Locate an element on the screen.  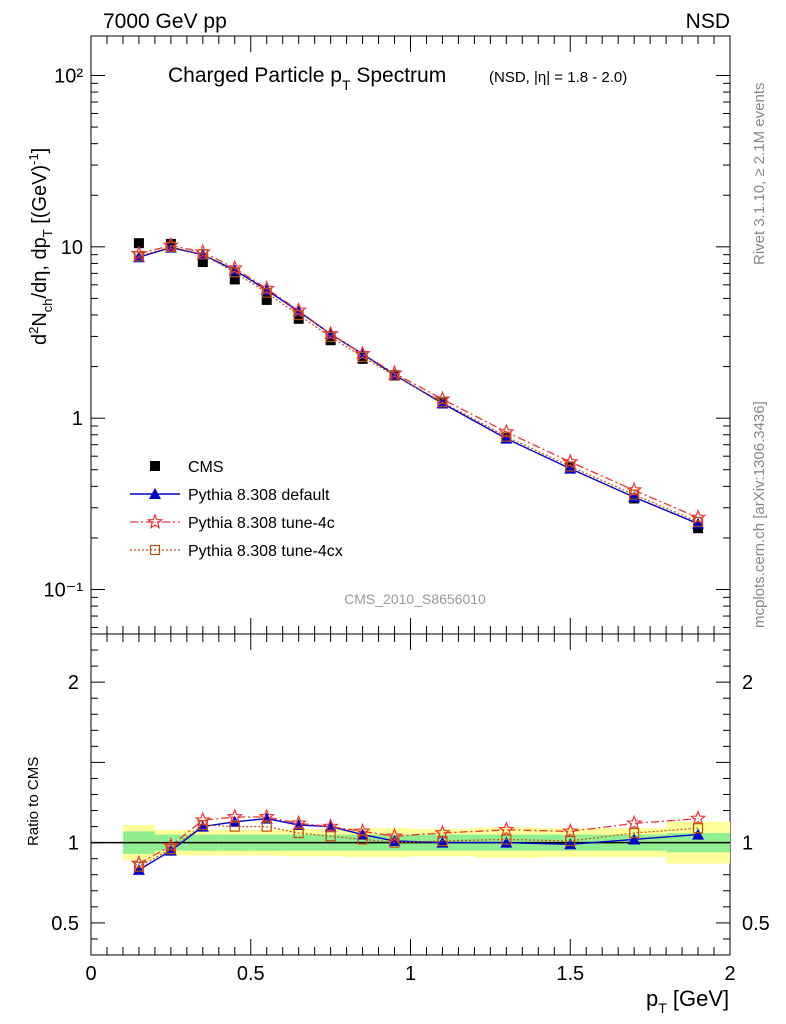
ratio-series-pythia-8-308-tune-4cx is located at coordinates (418, 845).